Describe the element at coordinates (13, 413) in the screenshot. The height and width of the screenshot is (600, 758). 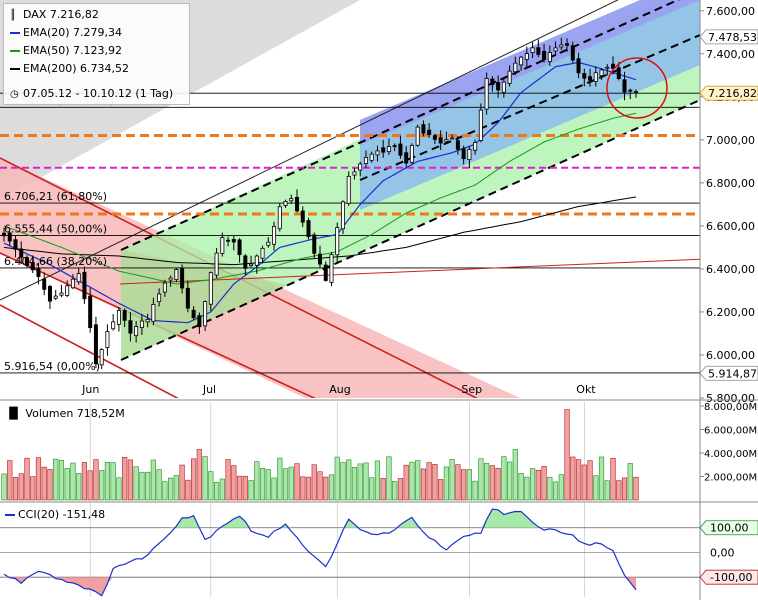
I see `volume-icon: ▐▌` at that location.